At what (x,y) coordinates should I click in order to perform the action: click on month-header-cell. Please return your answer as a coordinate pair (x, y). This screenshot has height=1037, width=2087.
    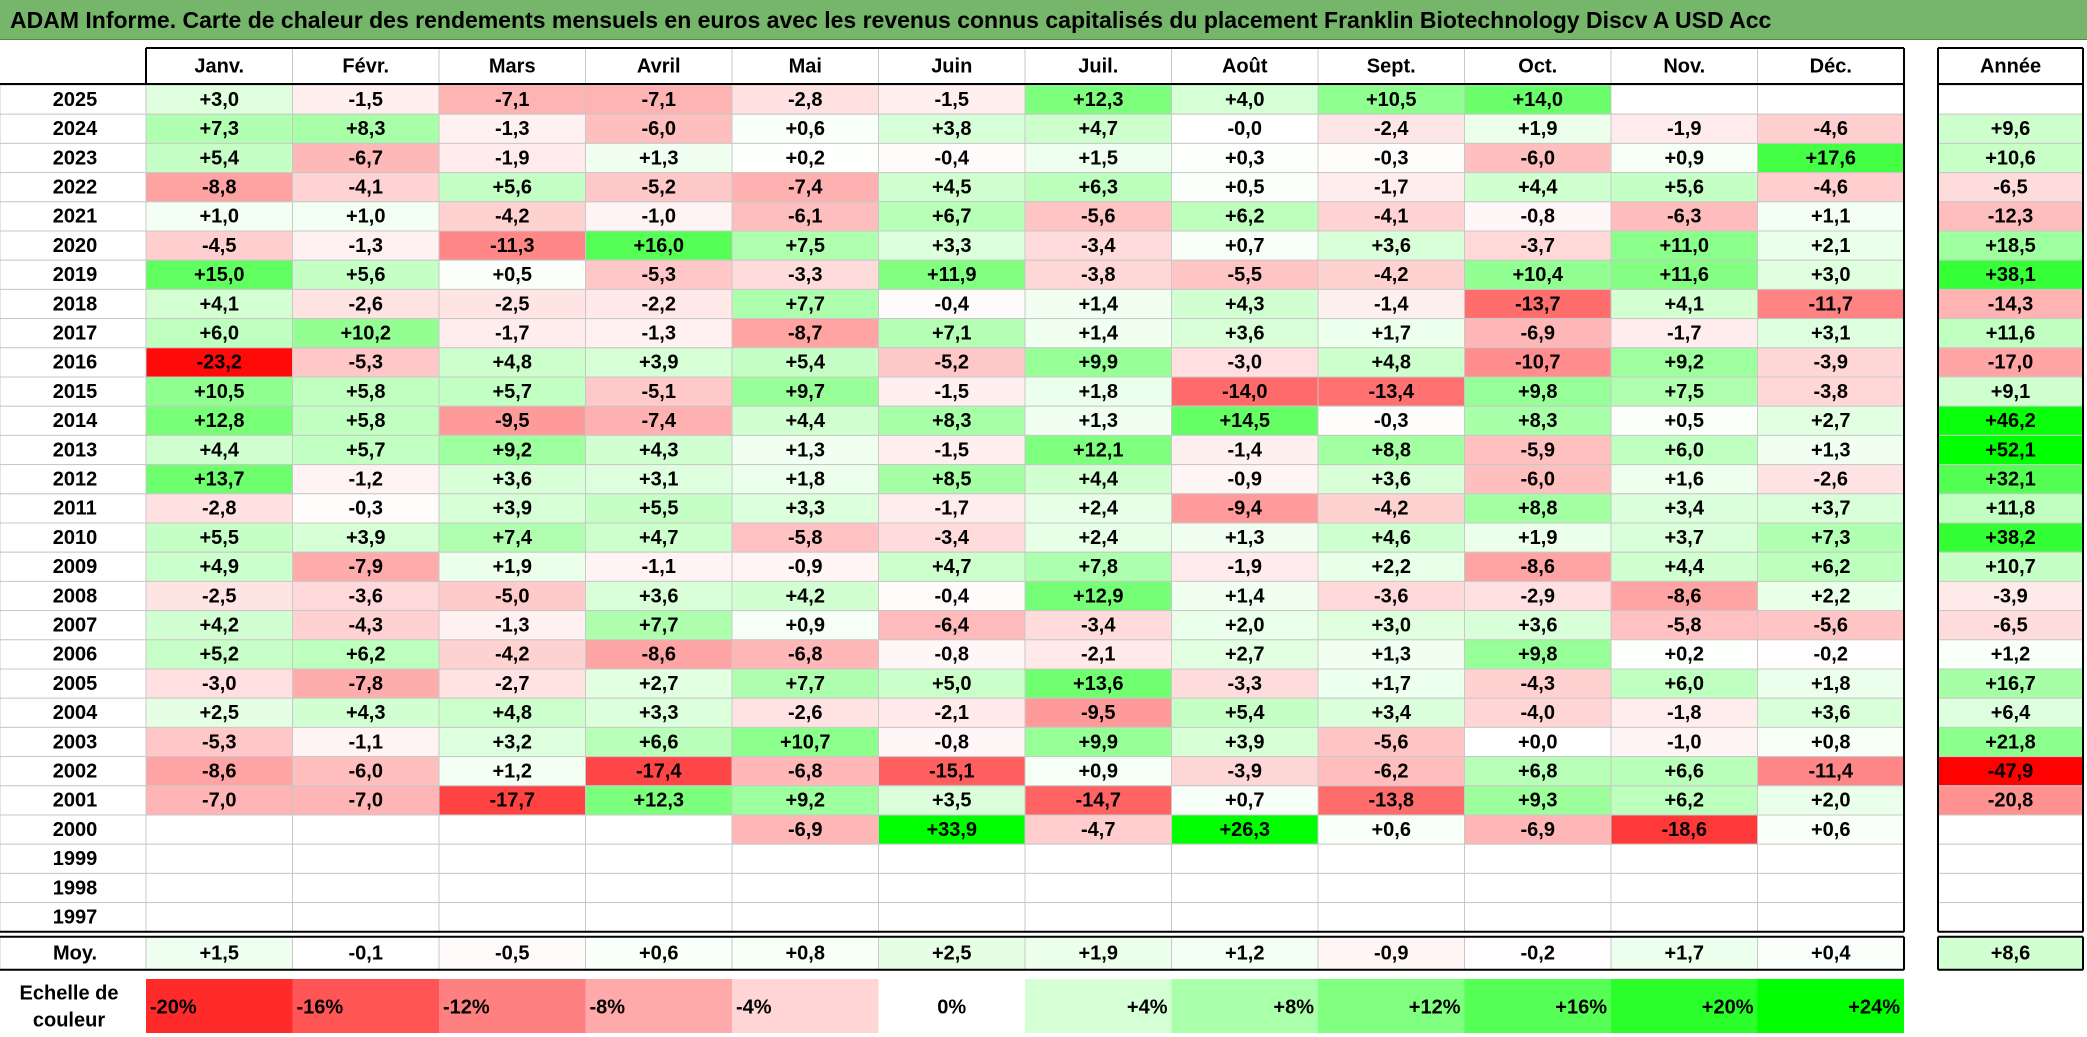
    Looking at the image, I should click on (1684, 66).